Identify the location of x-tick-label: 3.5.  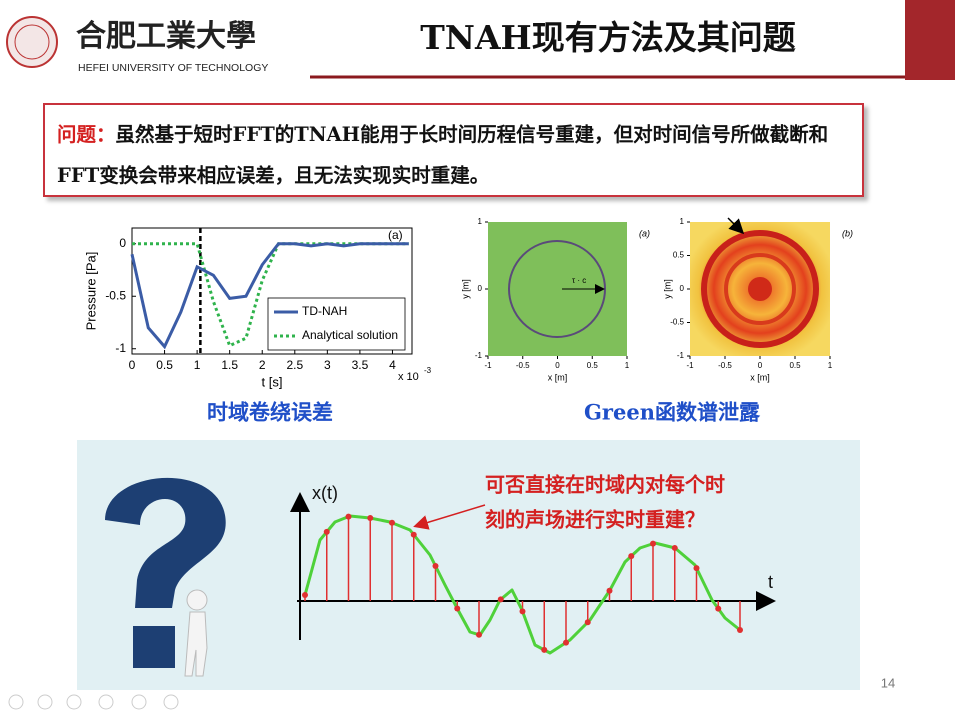
(360, 365).